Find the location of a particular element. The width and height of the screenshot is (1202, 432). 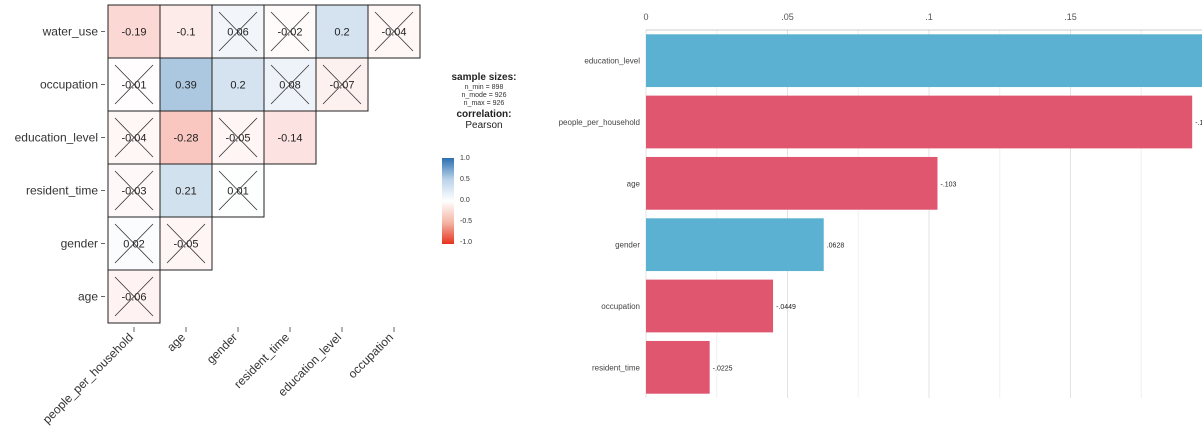

bar-value-label: -.193 is located at coordinates (1198, 123).